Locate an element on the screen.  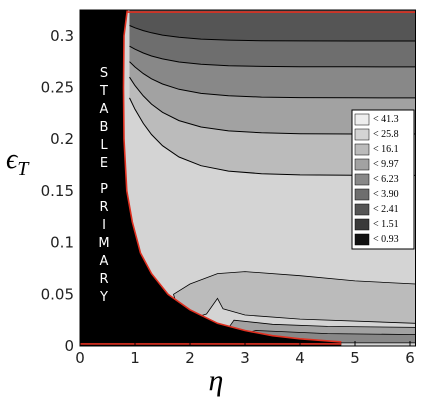
y-tick-label: 0 is located at coordinates (69, 346).